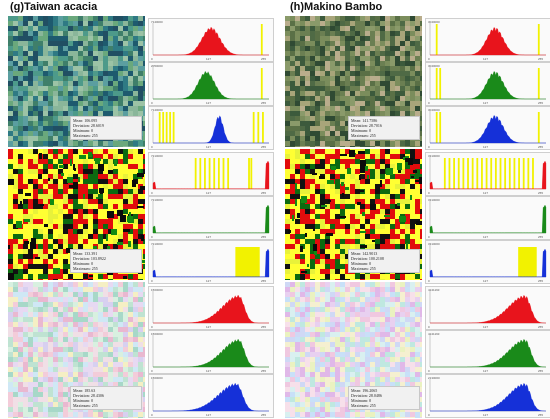 The height and width of the screenshot is (419, 550). I want to click on stat-deviation: Deviation: 103.8922, so click(89, 258).